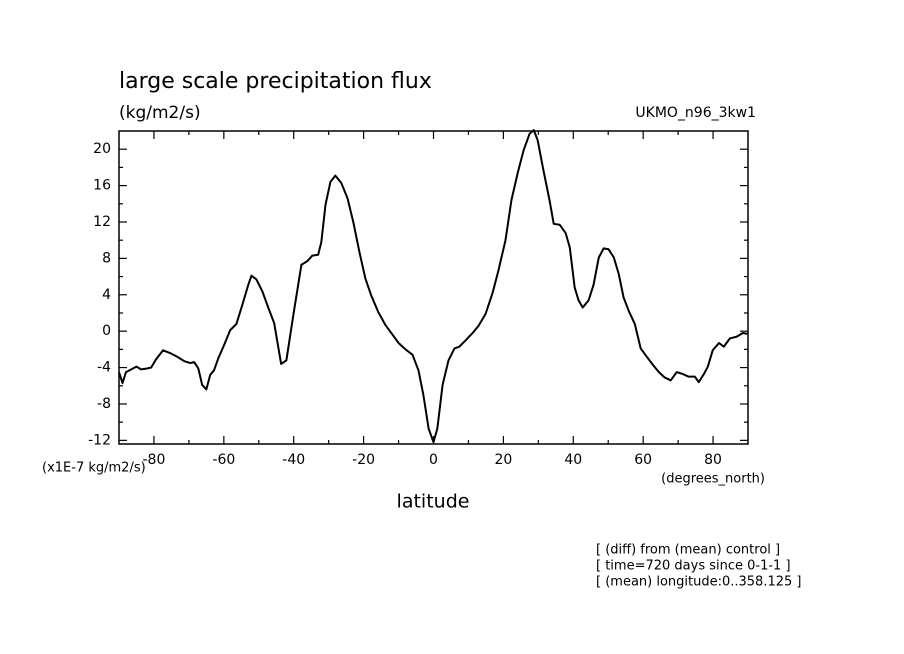 This screenshot has height=654, width=904. What do you see at coordinates (102, 222) in the screenshot?
I see `y-tick-label: 12` at bounding box center [102, 222].